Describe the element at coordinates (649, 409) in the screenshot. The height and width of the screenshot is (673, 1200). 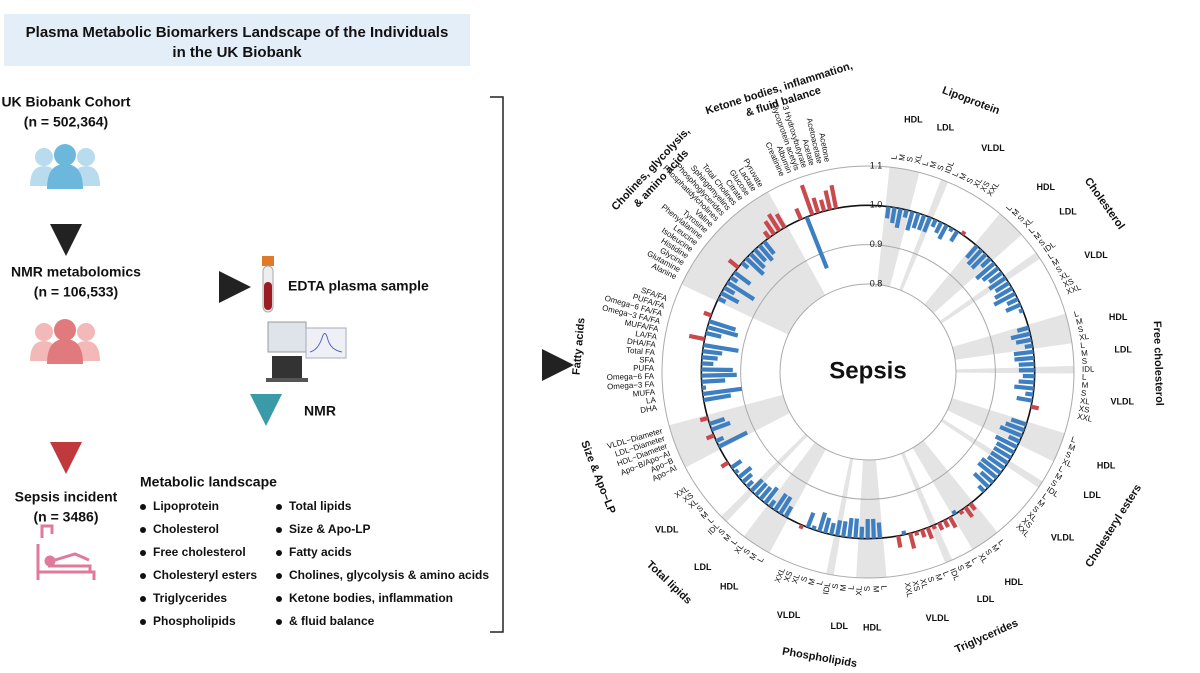
I see `item-label: DHA` at that location.